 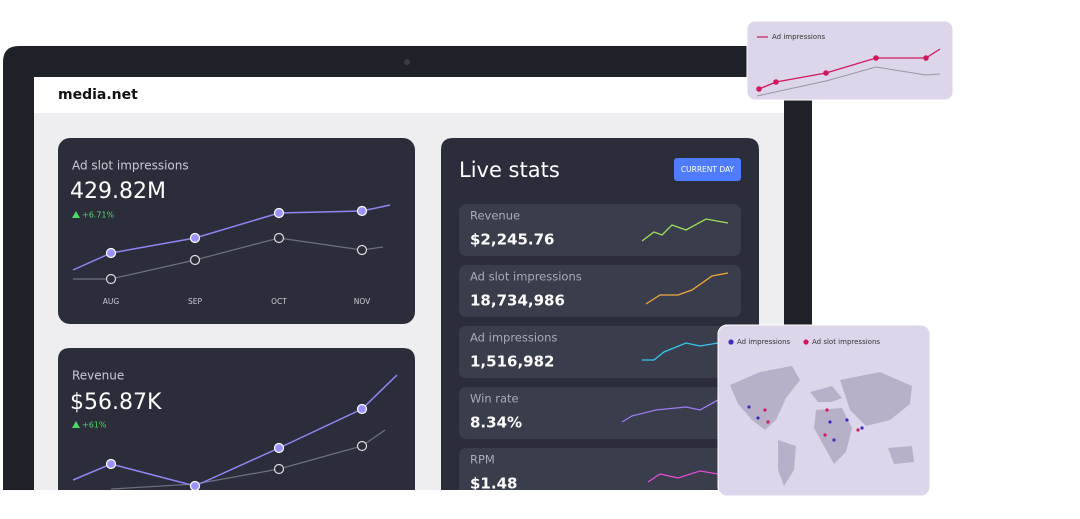 I want to click on stat-label: Win rate, so click(x=494, y=399).